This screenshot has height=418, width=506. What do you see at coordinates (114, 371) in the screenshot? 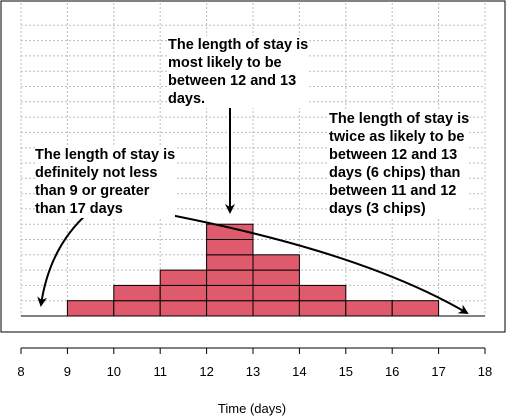
I see `x-tick-label: 10` at bounding box center [114, 371].